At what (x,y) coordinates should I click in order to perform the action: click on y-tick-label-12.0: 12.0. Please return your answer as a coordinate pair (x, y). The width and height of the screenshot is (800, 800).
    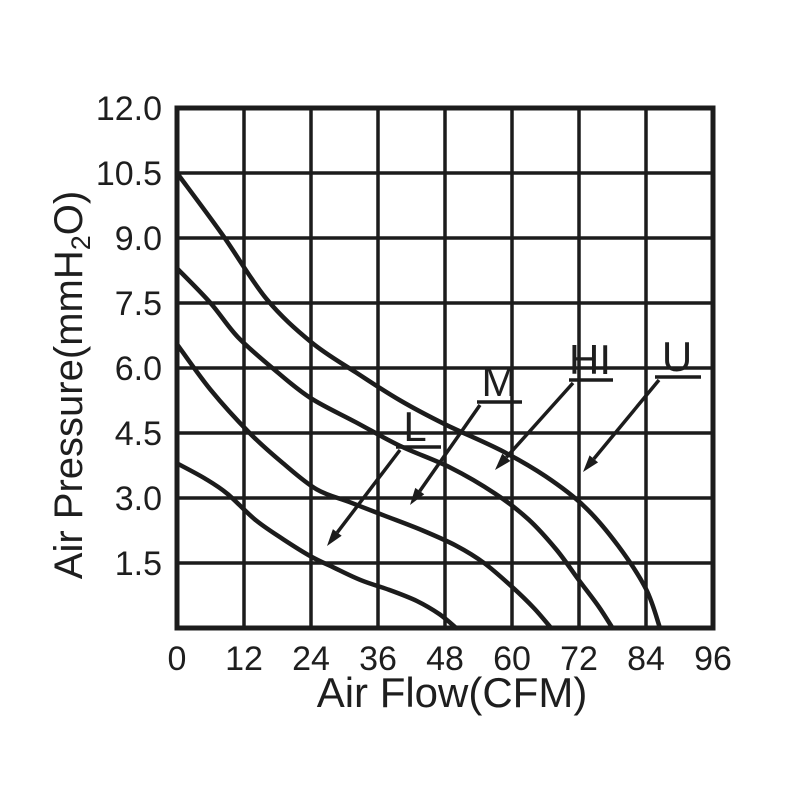
    Looking at the image, I should click on (129, 109).